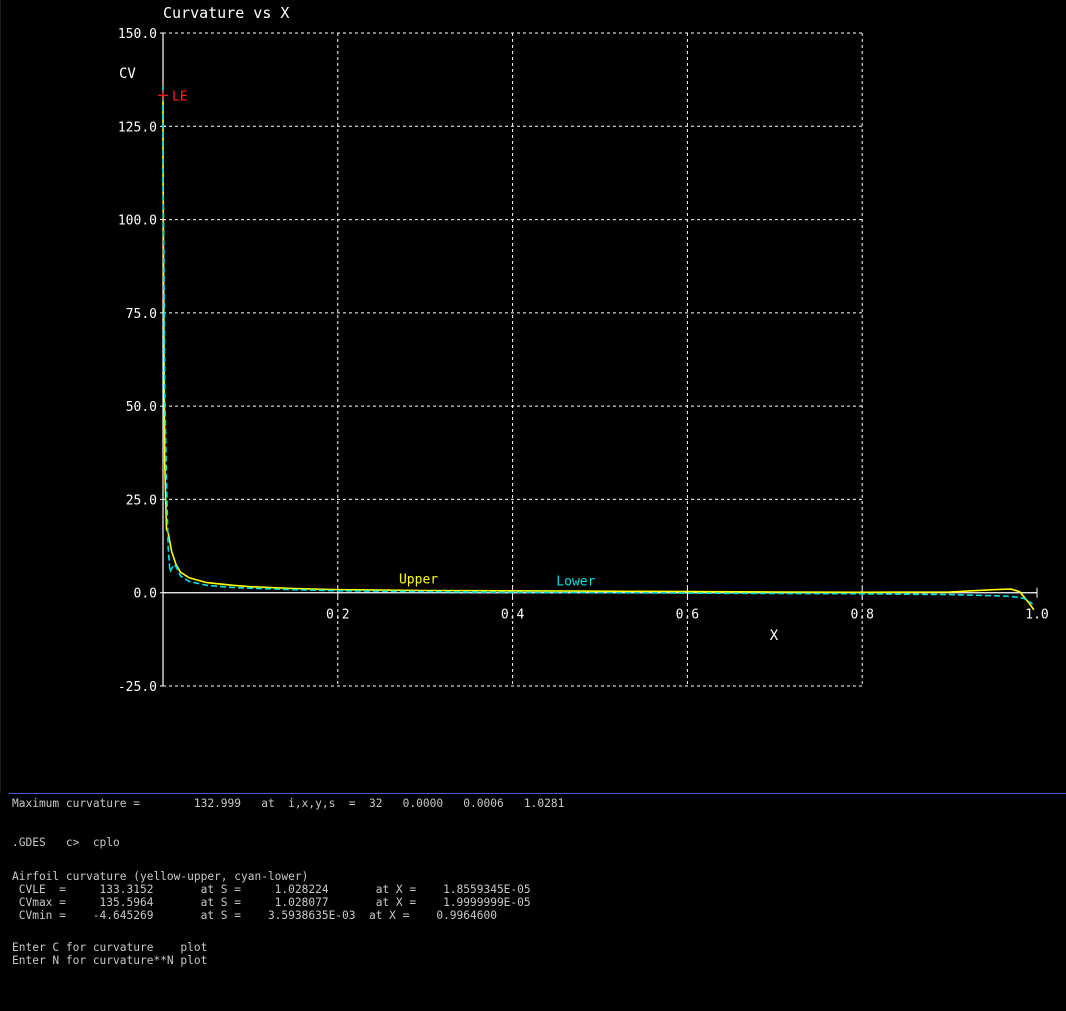  I want to click on y-axis-label: CV, so click(127, 74).